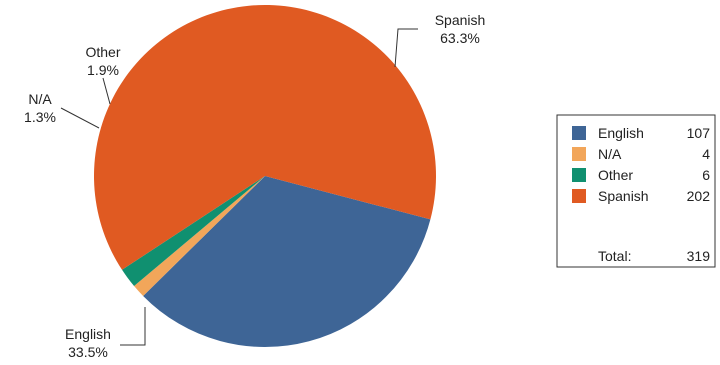 The height and width of the screenshot is (365, 720). Describe the element at coordinates (460, 20) in the screenshot. I see `slice-label-name: Spanish` at that location.